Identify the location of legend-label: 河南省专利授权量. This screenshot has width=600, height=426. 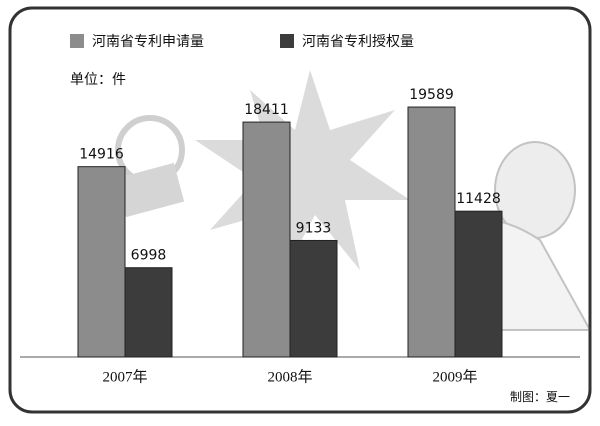
(358, 42).